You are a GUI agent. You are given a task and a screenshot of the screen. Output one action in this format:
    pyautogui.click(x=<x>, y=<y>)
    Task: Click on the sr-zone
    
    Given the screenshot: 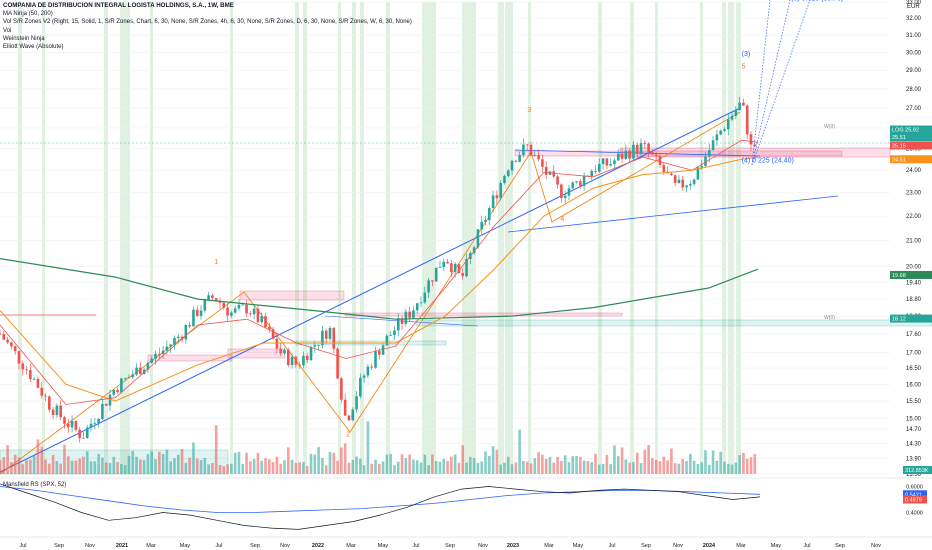 What is the action you would take?
    pyautogui.click(x=673, y=323)
    